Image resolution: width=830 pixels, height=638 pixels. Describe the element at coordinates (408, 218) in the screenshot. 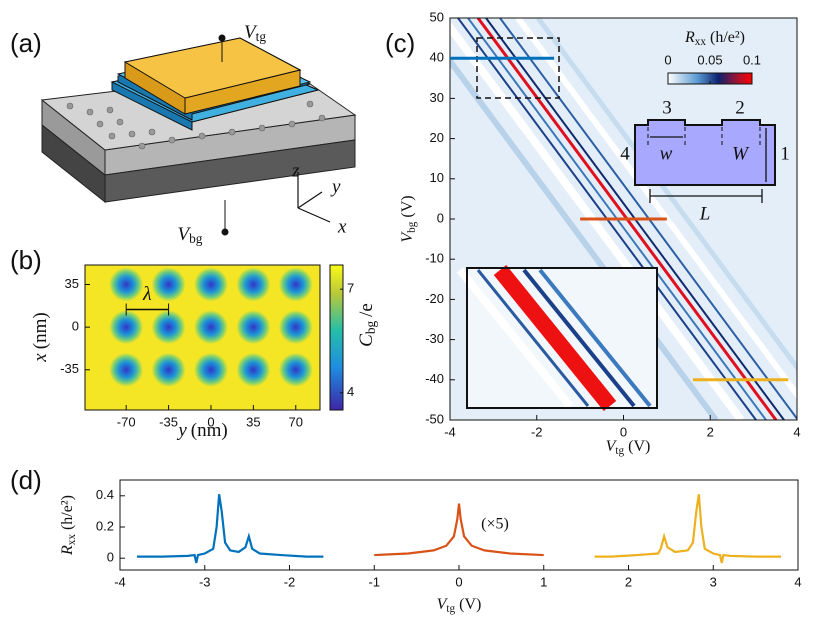

I see `y-axis-label: Vbg (V)` at that location.